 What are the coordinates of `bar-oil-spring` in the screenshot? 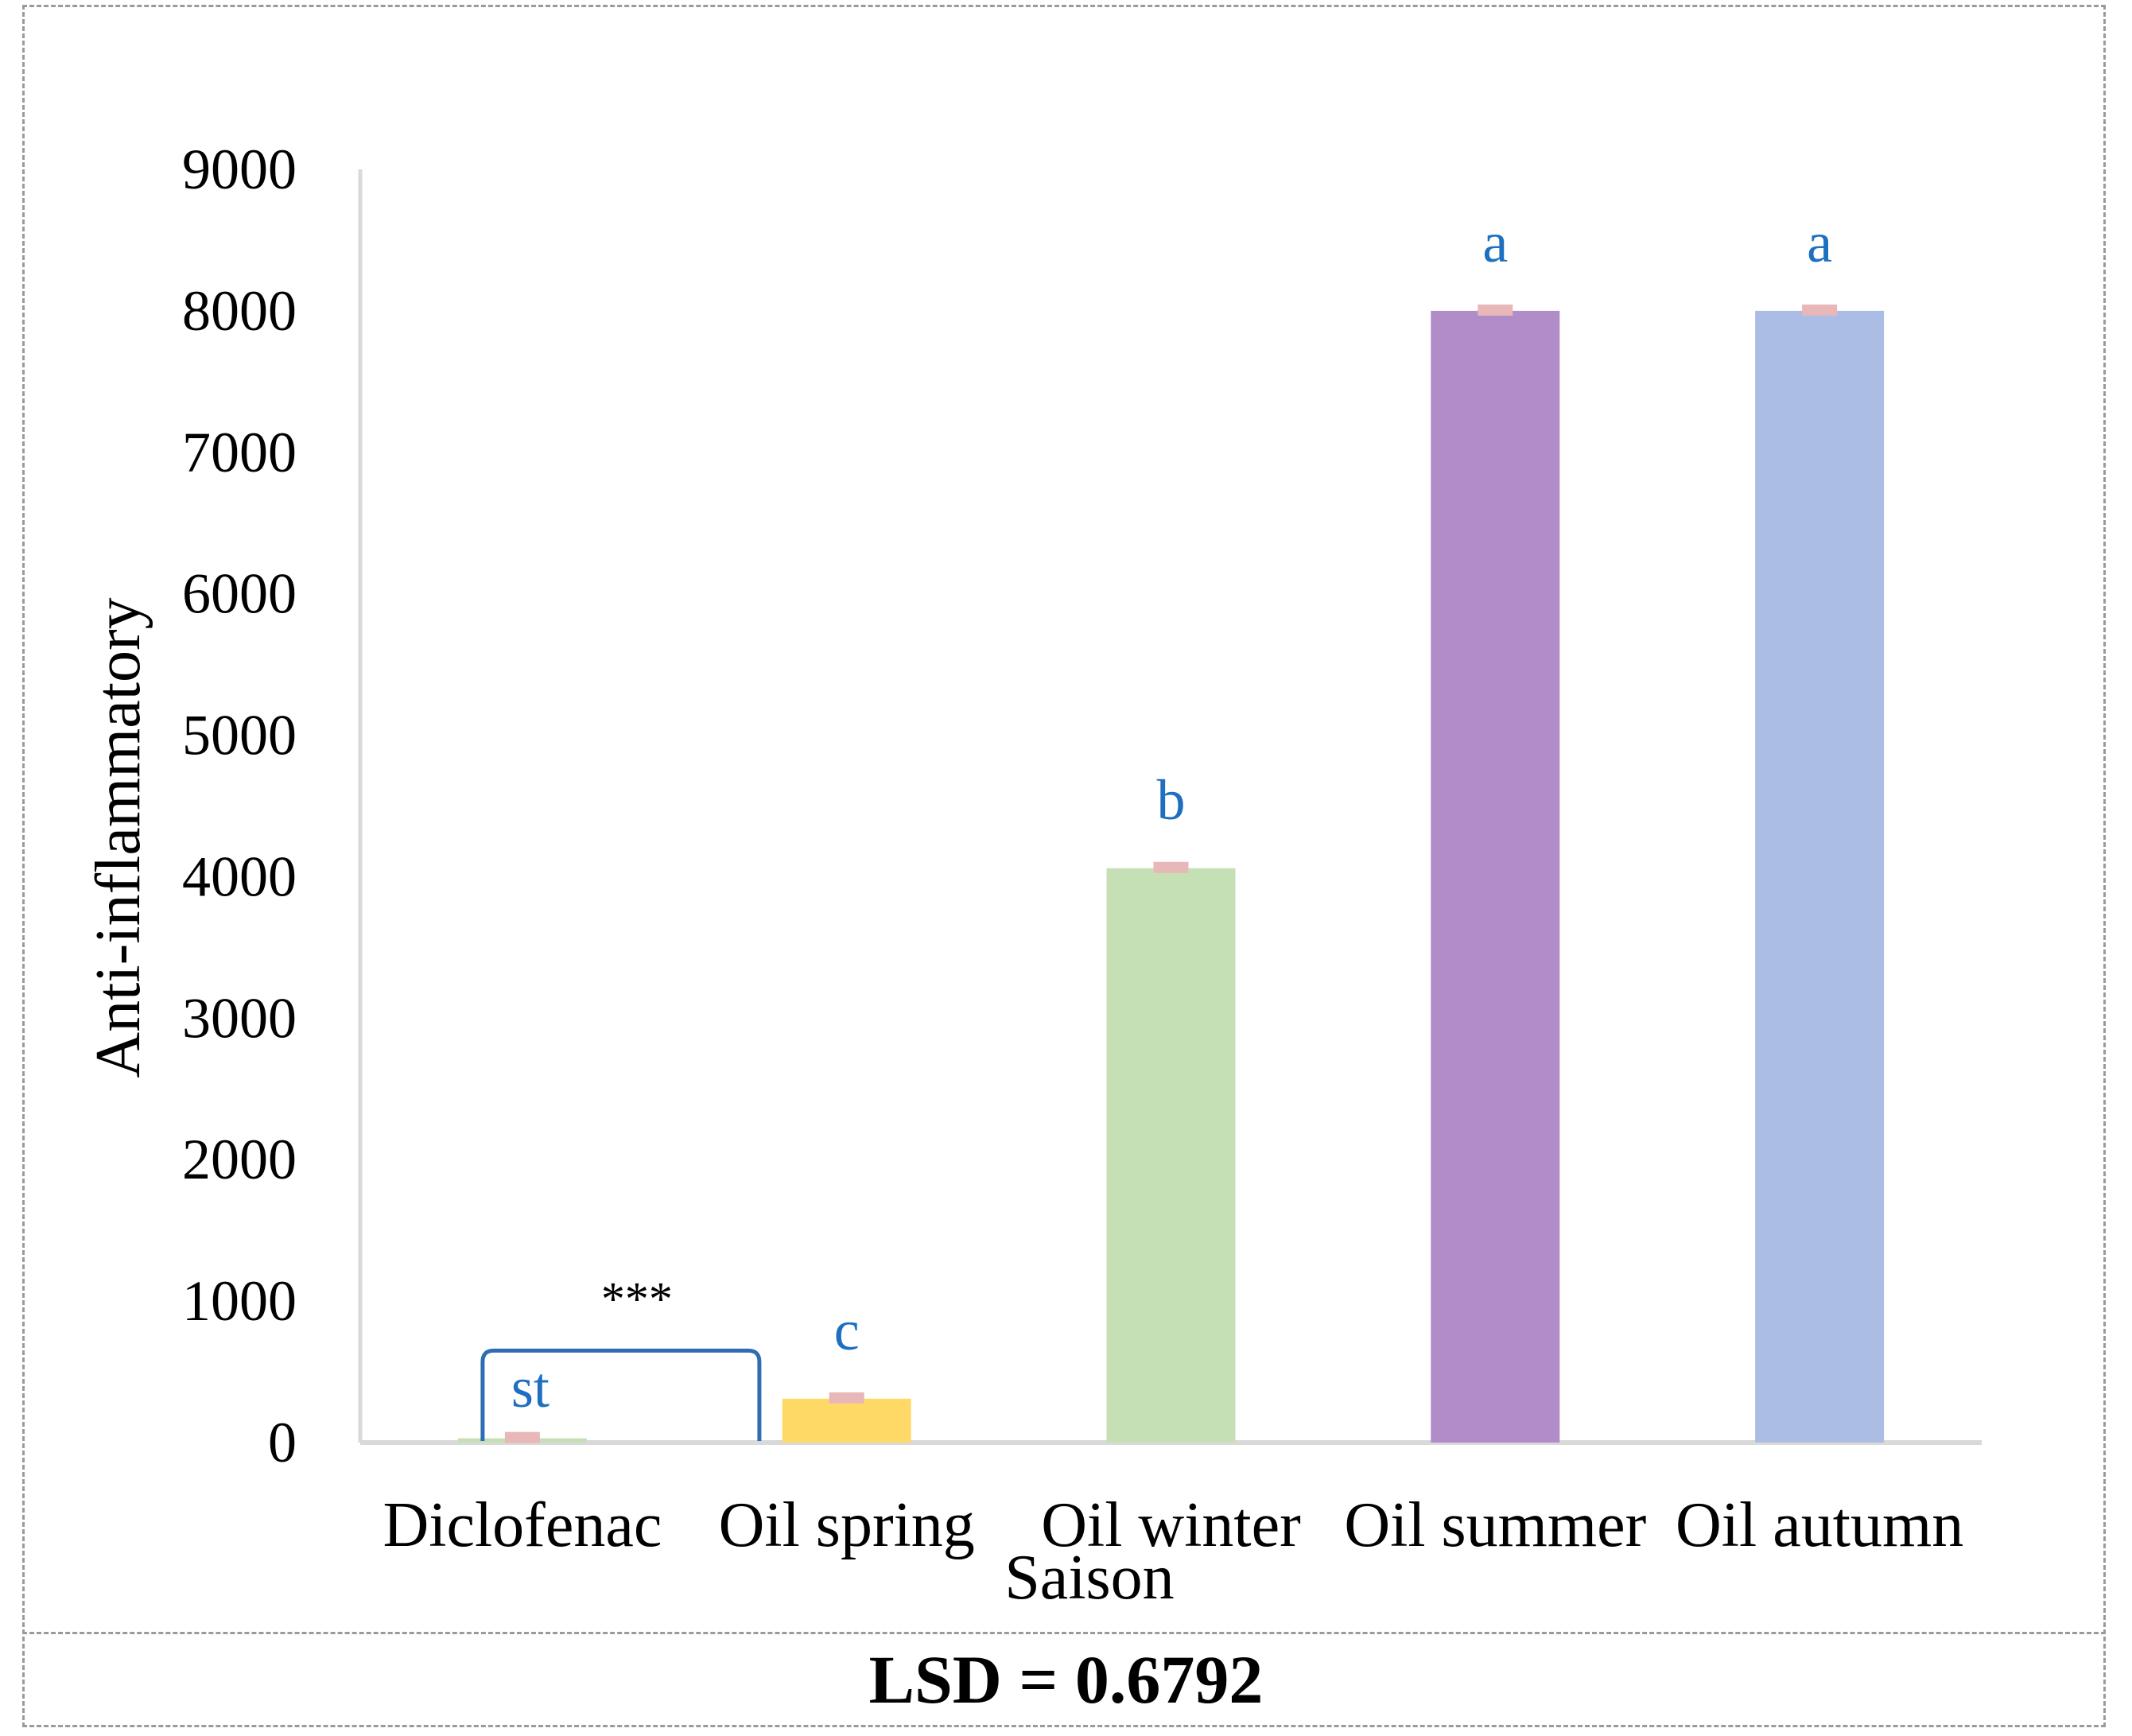 It's located at (846, 1421).